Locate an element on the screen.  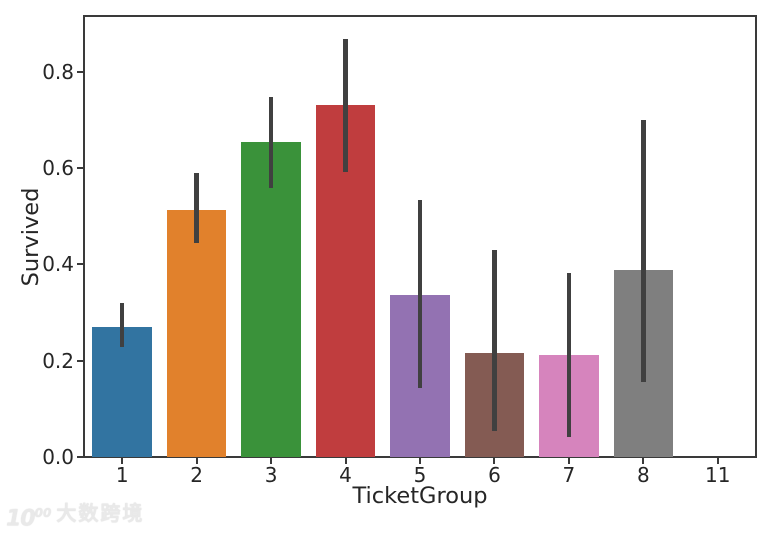
axis-spine-left is located at coordinates (84, 236).